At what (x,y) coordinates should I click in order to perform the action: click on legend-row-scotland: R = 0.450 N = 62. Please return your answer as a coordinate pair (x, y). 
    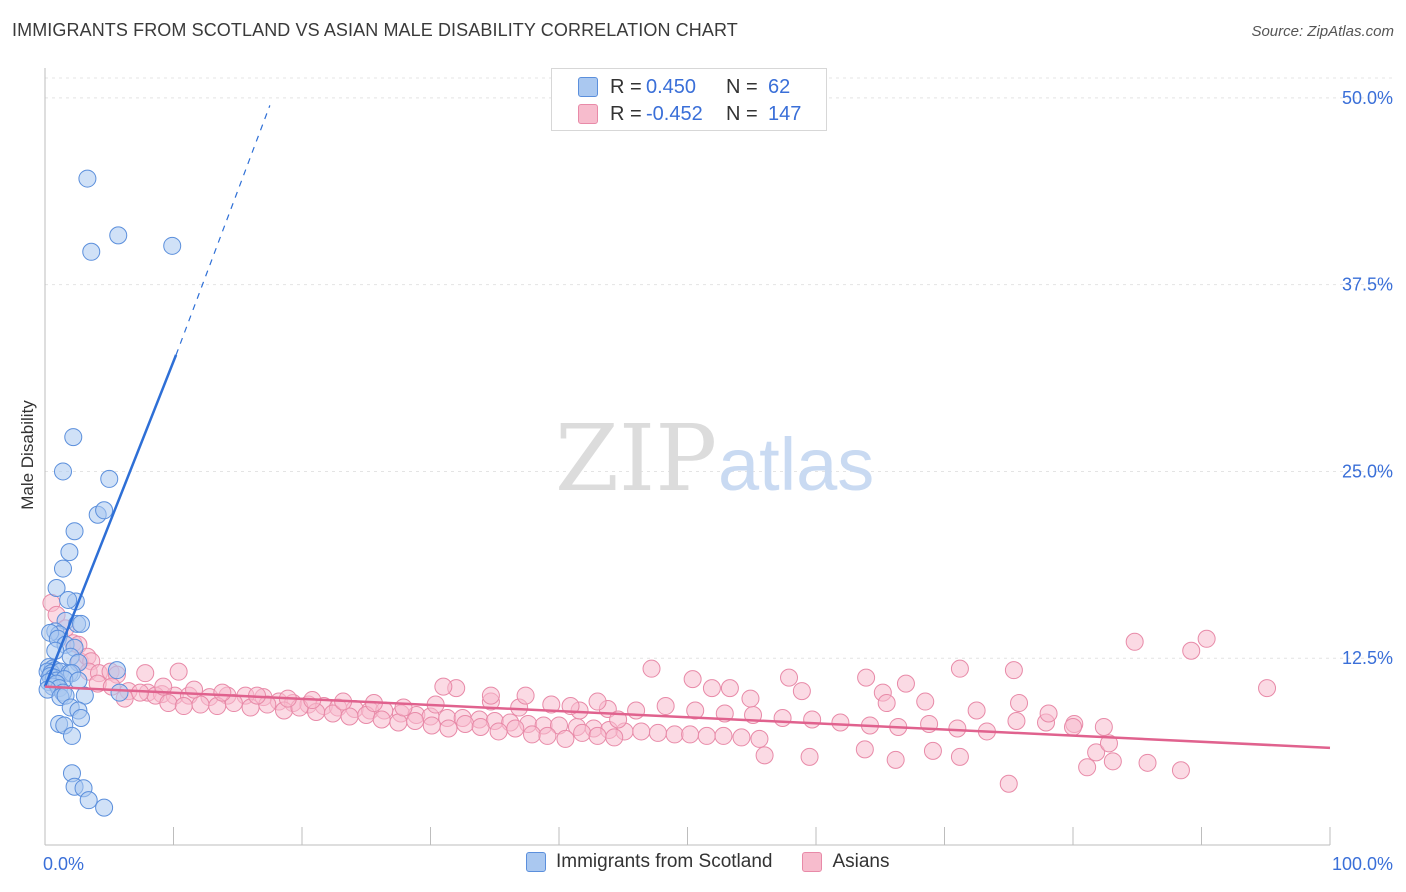
    Looking at the image, I should click on (684, 87).